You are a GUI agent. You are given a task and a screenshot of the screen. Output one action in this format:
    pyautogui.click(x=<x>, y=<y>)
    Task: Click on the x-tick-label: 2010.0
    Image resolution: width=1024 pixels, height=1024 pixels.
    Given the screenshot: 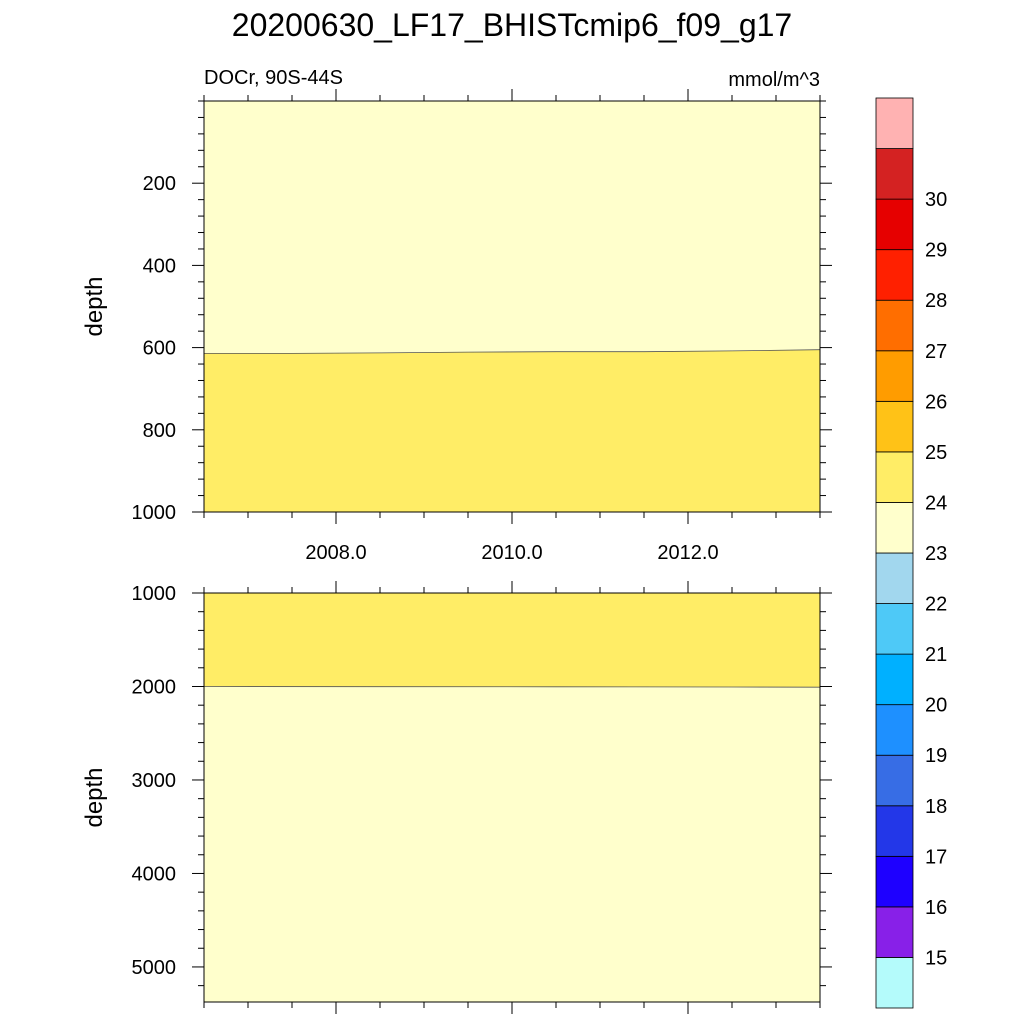 What is the action you would take?
    pyautogui.click(x=511, y=553)
    